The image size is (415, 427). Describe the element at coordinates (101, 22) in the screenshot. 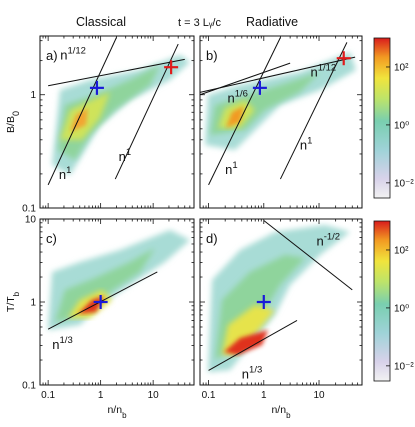

I see `header-classical: Classical` at that location.